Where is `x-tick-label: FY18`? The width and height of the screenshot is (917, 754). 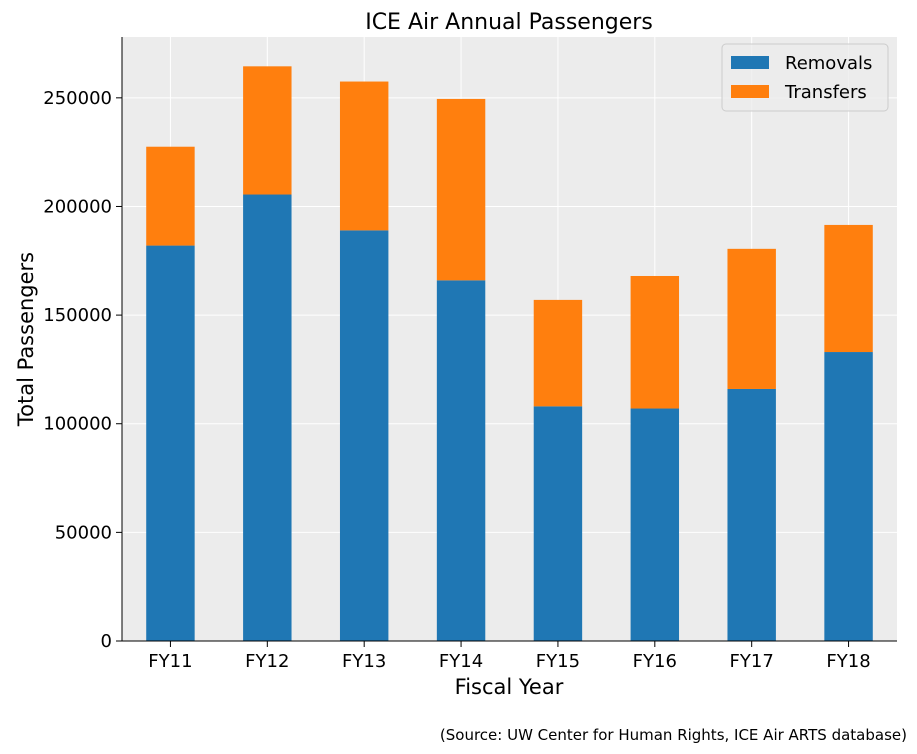 x-tick-label: FY18 is located at coordinates (848, 661).